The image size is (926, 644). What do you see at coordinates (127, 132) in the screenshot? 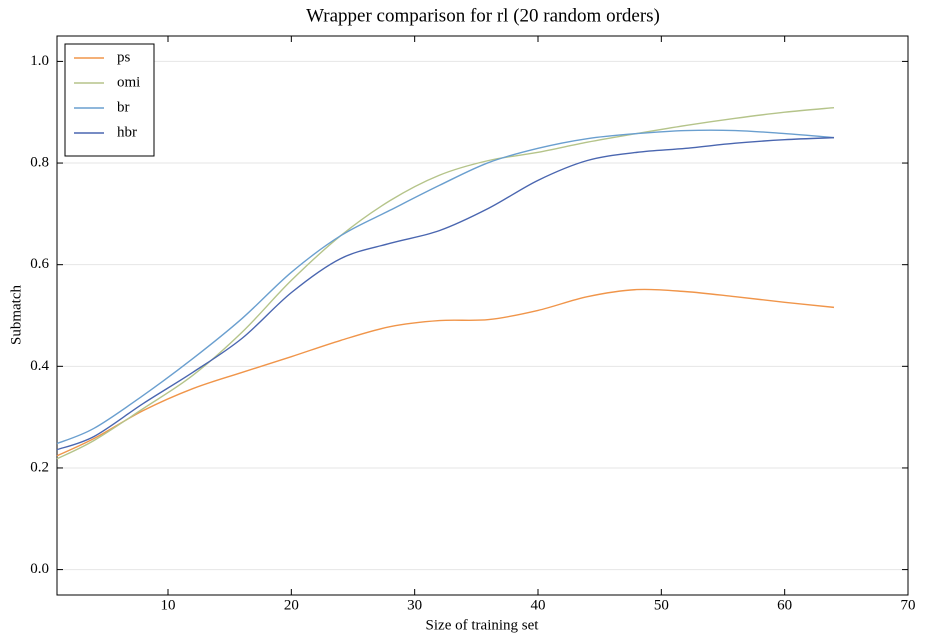
I see `legend-label: hbr` at bounding box center [127, 132].